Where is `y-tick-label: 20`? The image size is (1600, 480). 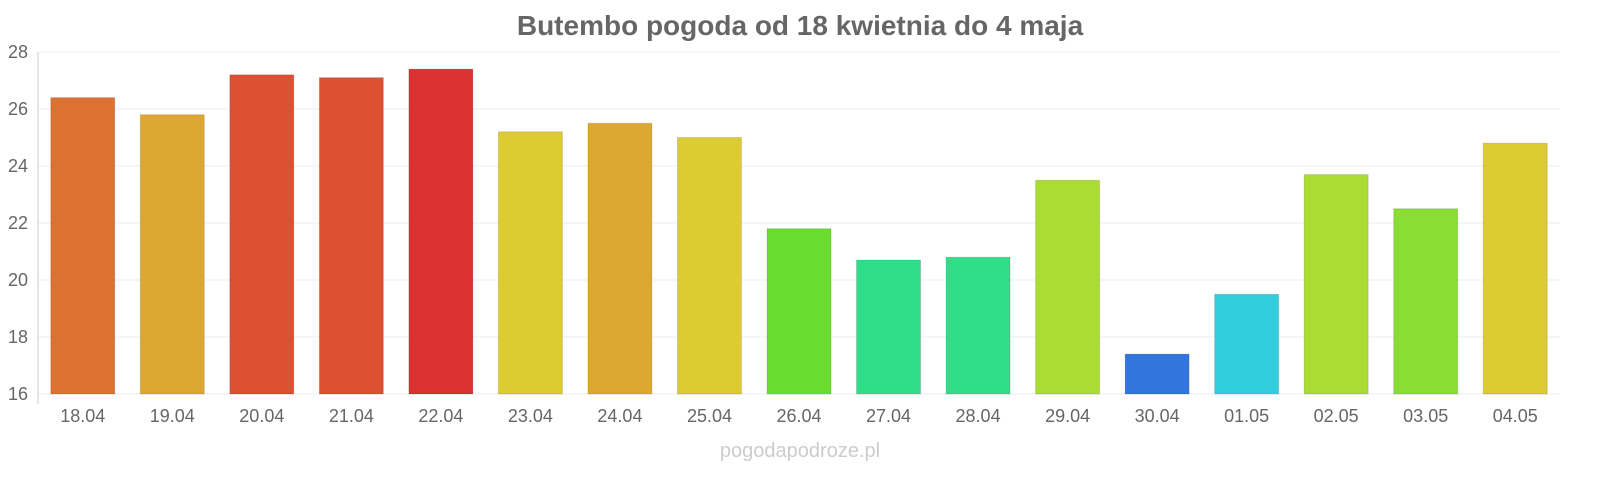
y-tick-label: 20 is located at coordinates (18, 280).